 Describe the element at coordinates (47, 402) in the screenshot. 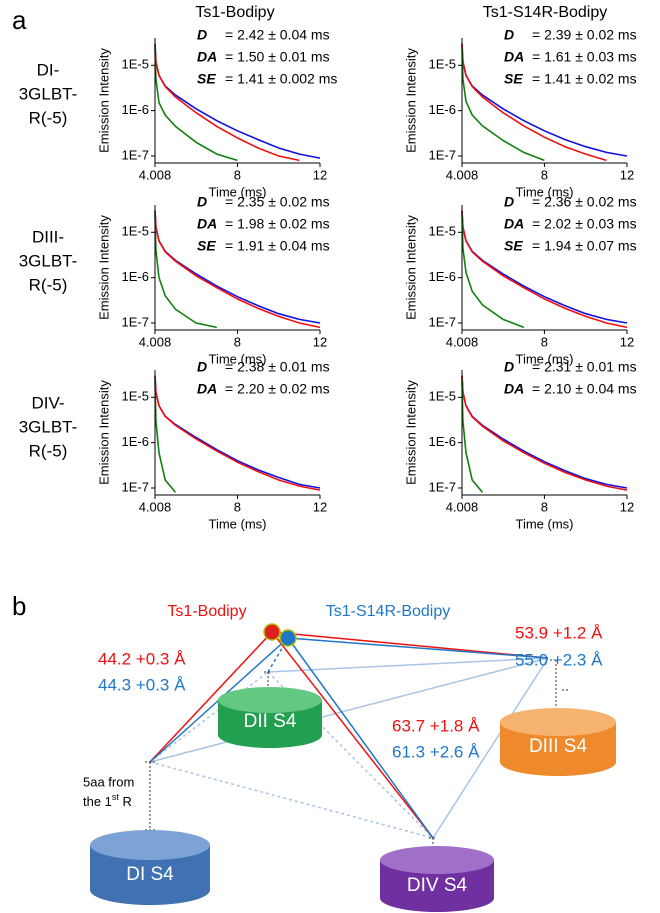

I see `row-label: DIV-` at that location.